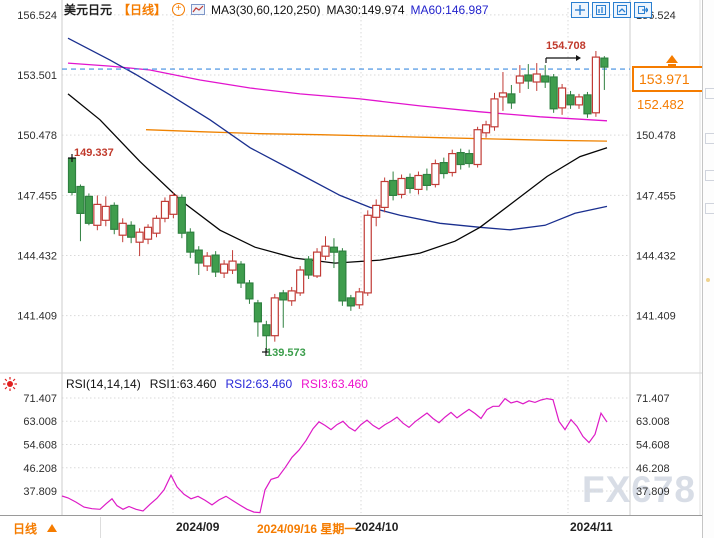  Describe the element at coordinates (376, 135) in the screenshot. I see `ma-line-ma250` at that location.